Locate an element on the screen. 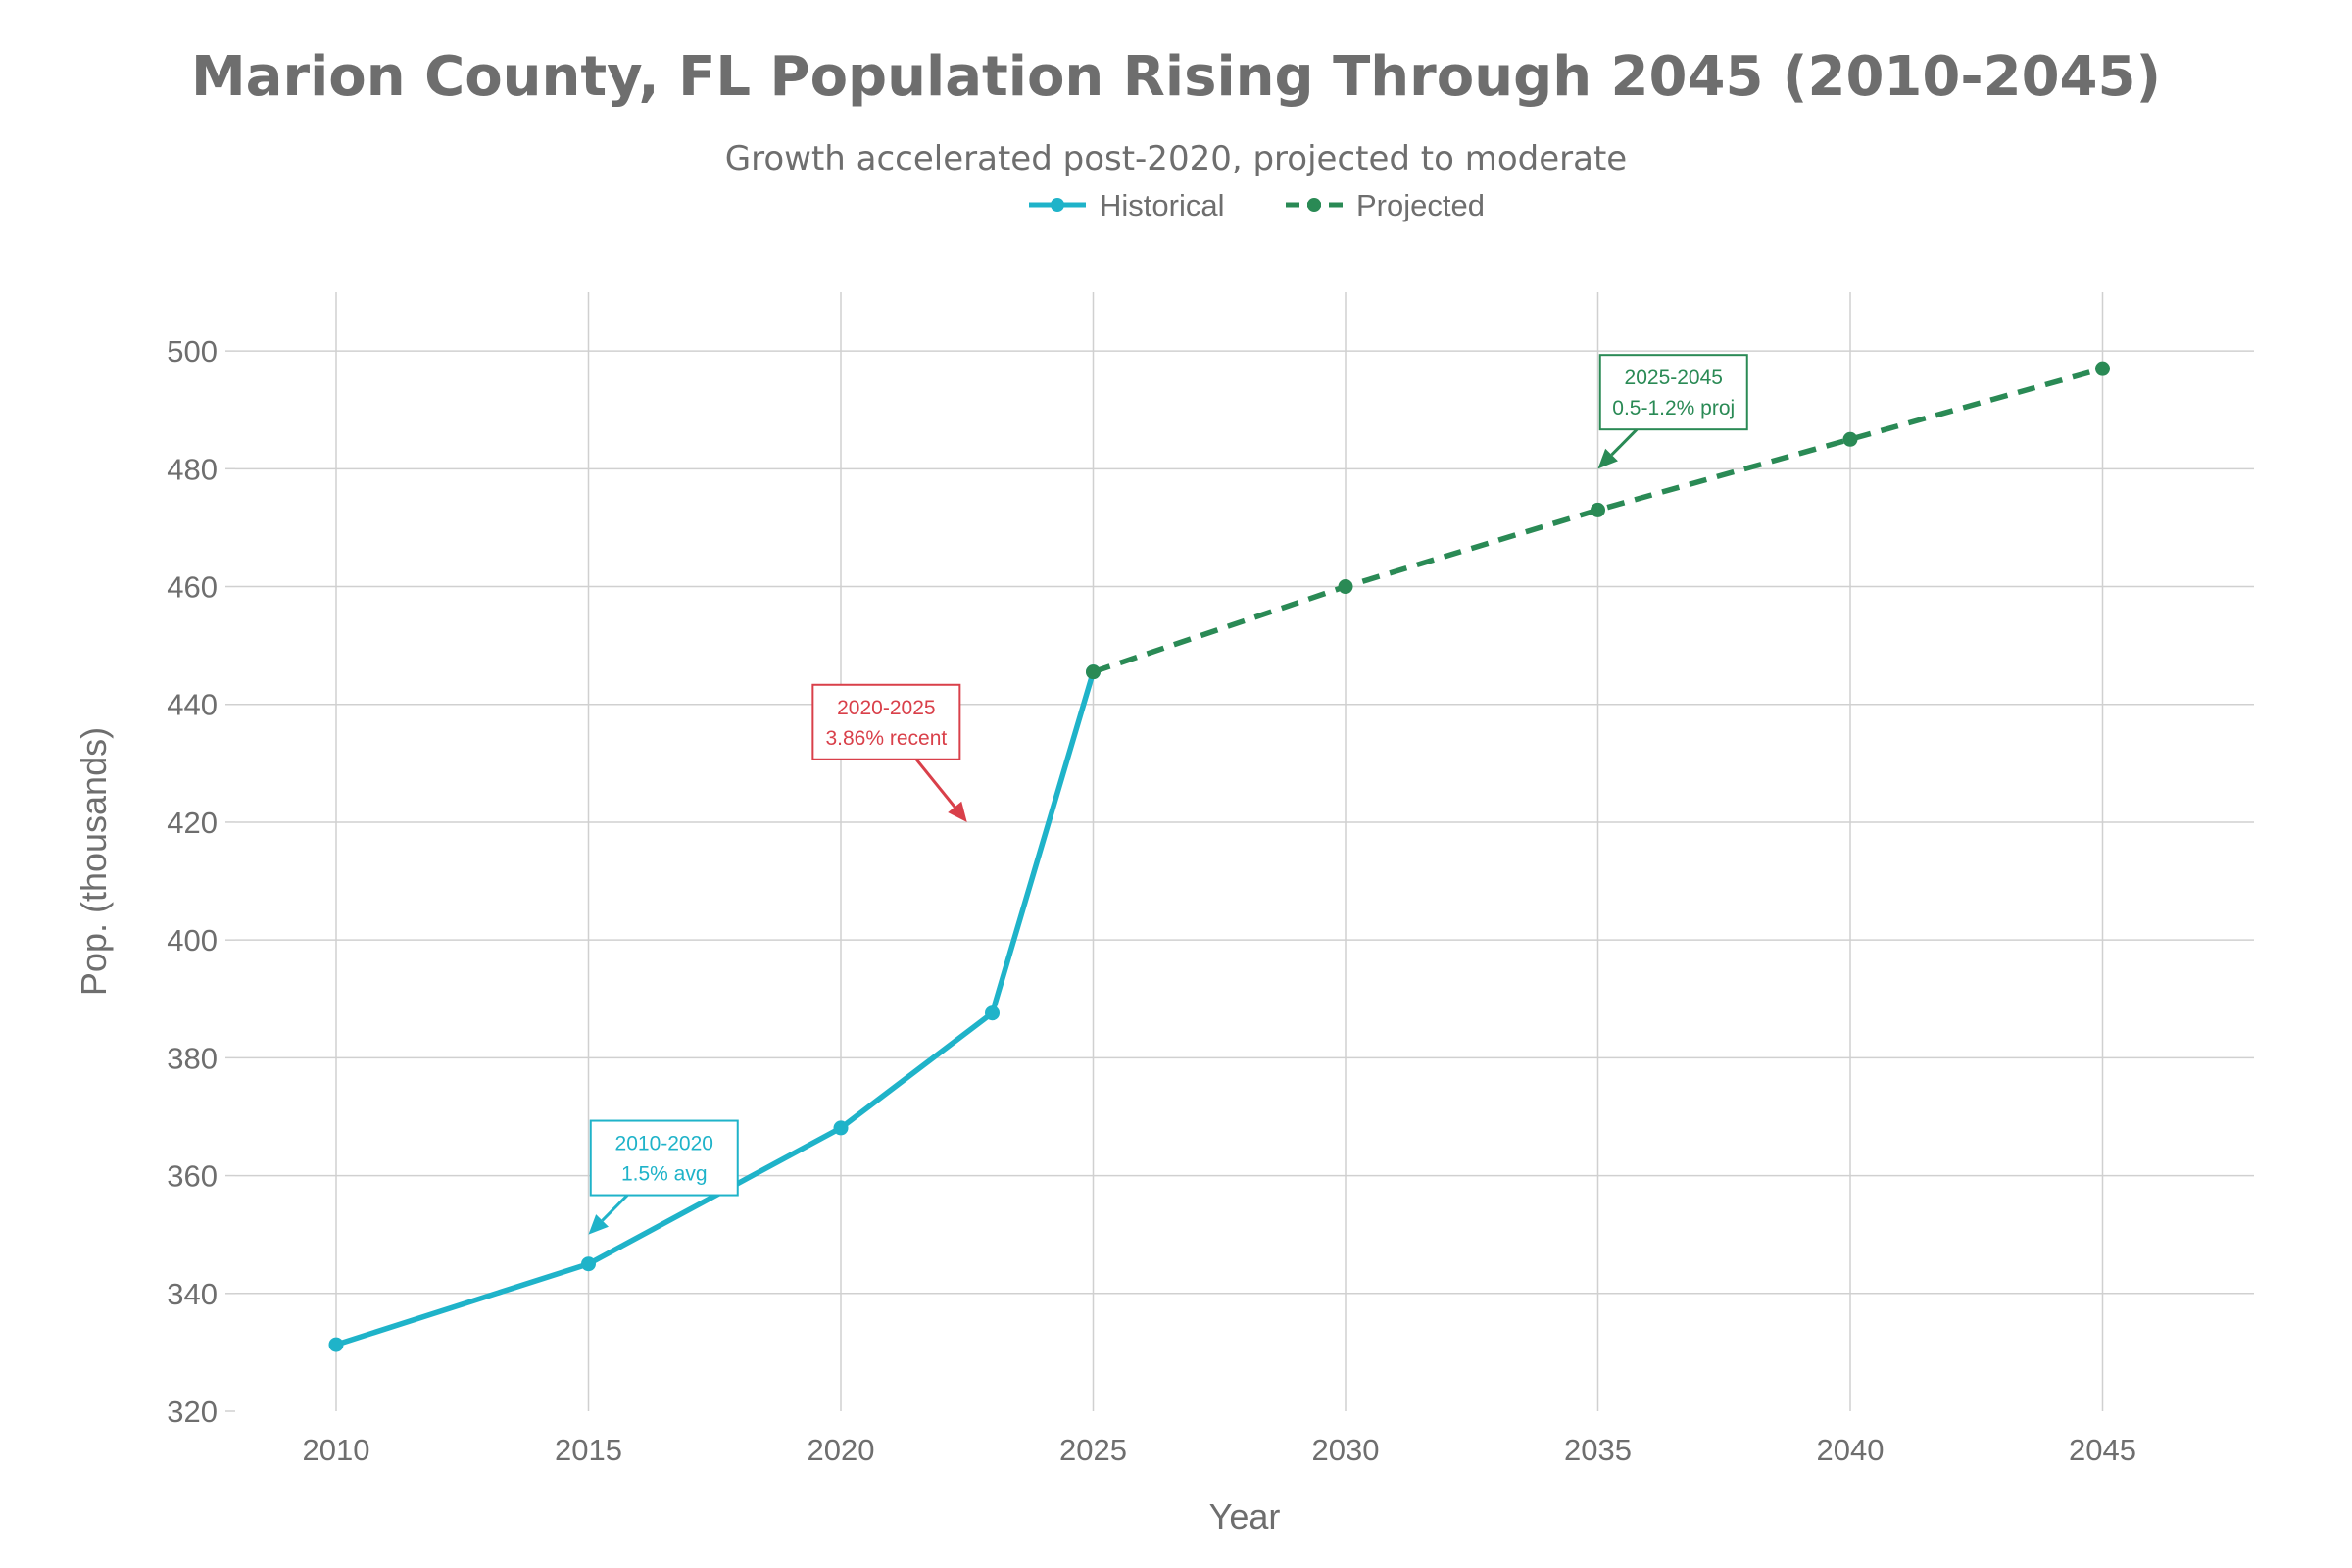  legend-item-historical: Historical is located at coordinates (1126, 205).